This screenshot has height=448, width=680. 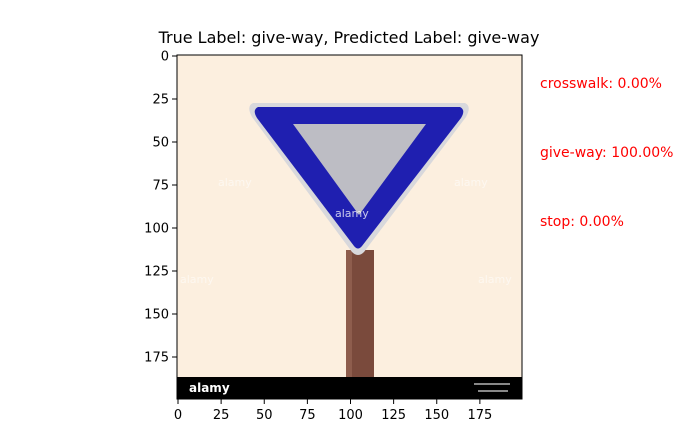 I want to click on x-tick-label: 175, so click(x=479, y=415).